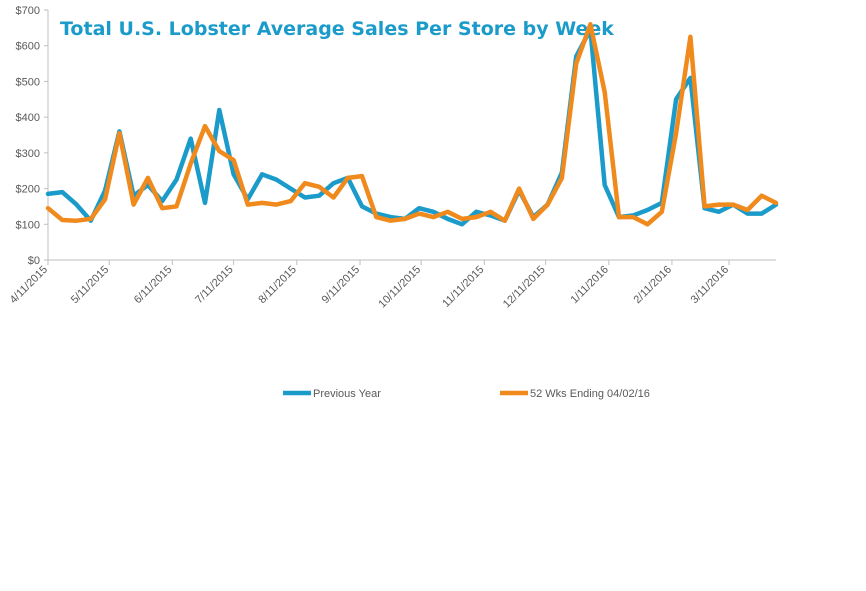 The image size is (866, 591). I want to click on y-tick-label: $600, so click(28, 47).